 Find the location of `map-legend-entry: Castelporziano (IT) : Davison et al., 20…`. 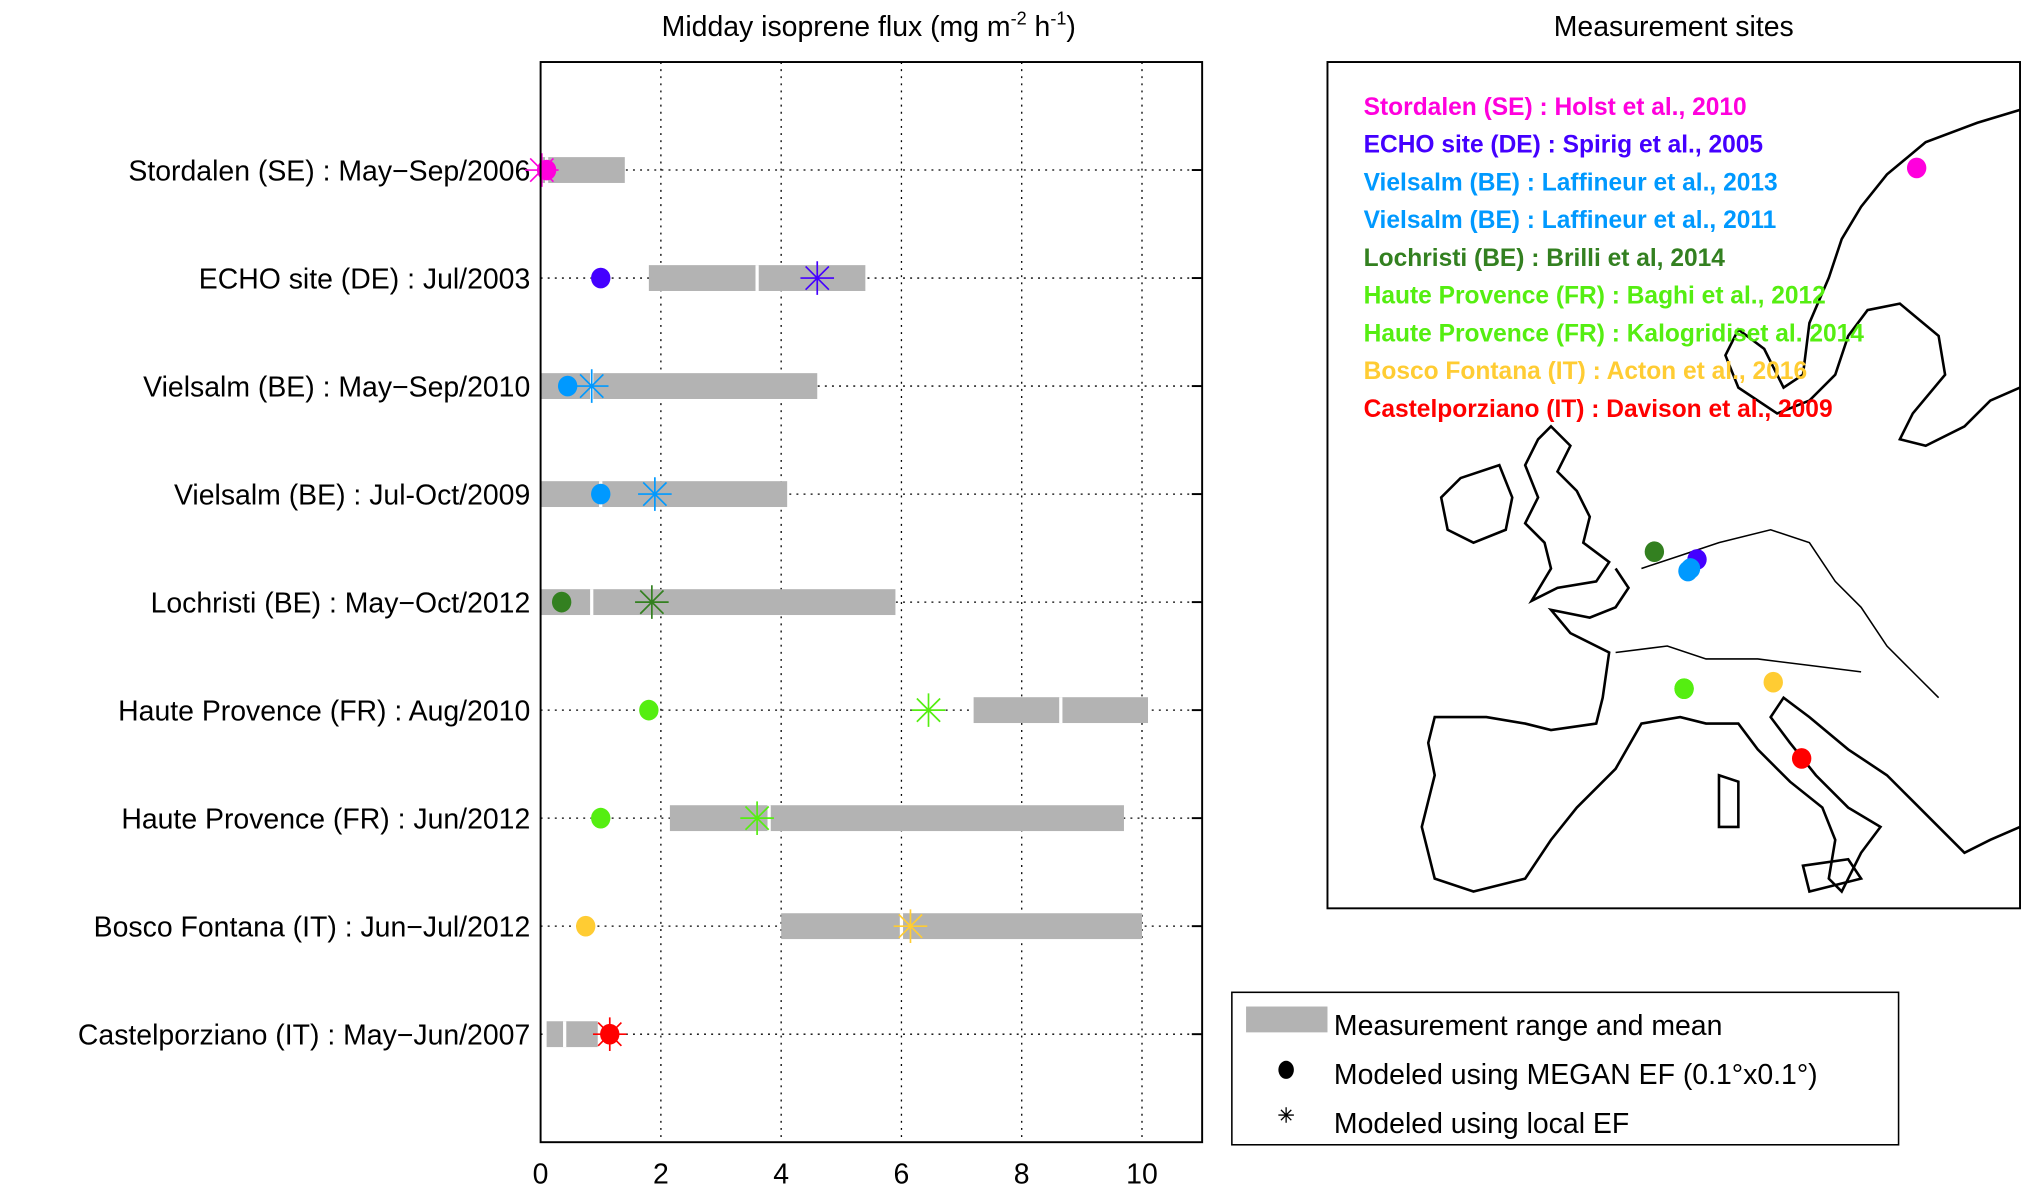

map-legend-entry: Castelporziano (IT) : Davison et al., 20… is located at coordinates (1598, 409).